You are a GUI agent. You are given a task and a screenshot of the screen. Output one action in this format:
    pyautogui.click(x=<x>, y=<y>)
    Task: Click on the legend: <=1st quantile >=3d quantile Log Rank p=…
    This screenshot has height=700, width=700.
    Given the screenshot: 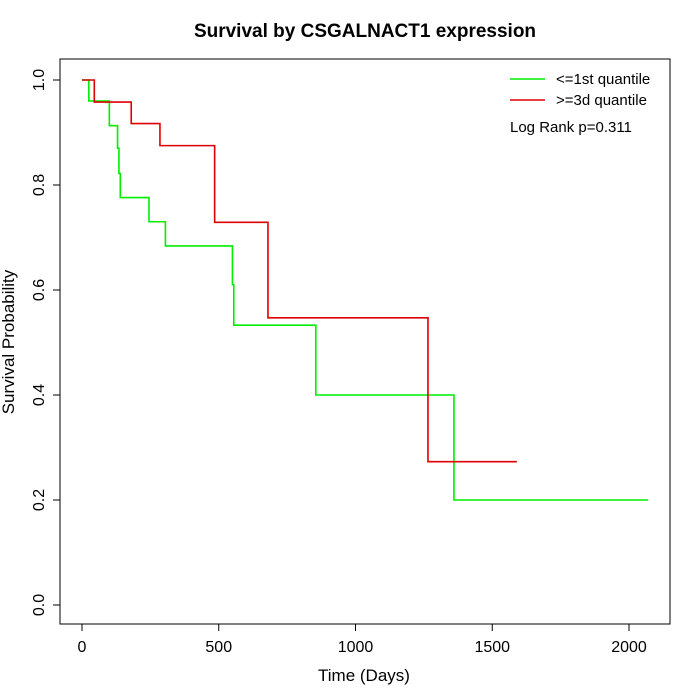 What is the action you would take?
    pyautogui.click(x=580, y=103)
    